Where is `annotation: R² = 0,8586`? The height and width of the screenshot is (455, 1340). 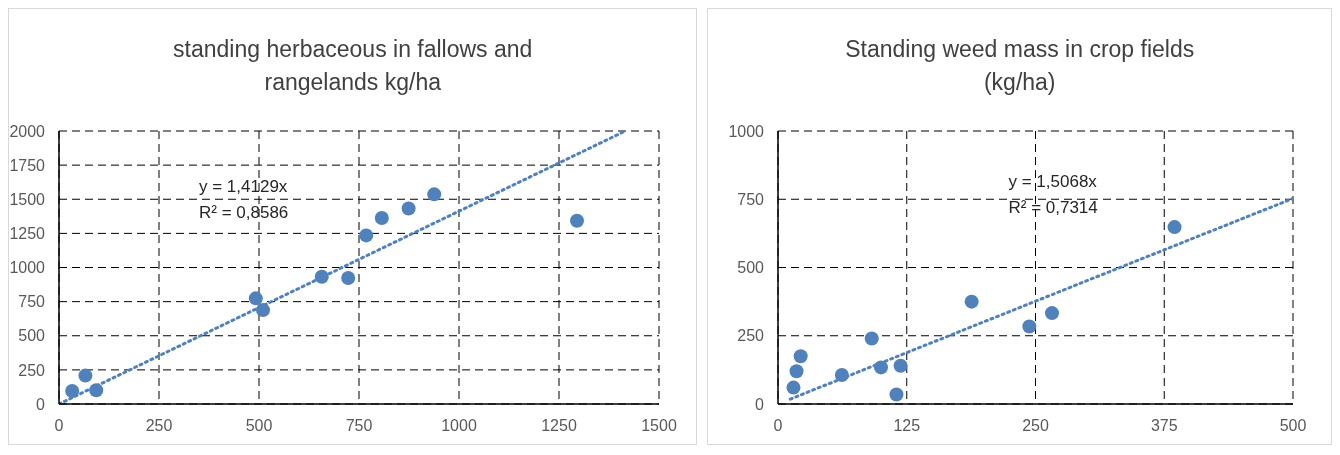 annotation: R² = 0,8586 is located at coordinates (244, 213).